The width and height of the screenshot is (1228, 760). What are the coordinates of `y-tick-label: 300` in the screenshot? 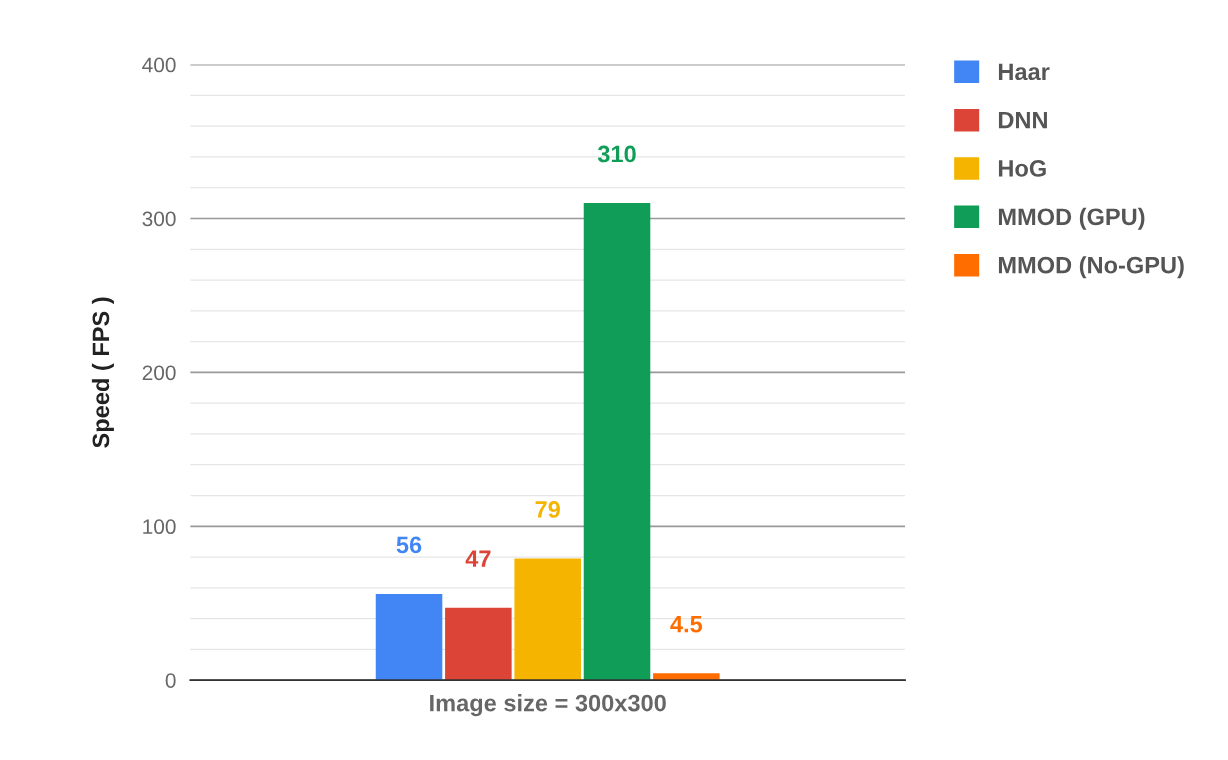 It's located at (159, 219).